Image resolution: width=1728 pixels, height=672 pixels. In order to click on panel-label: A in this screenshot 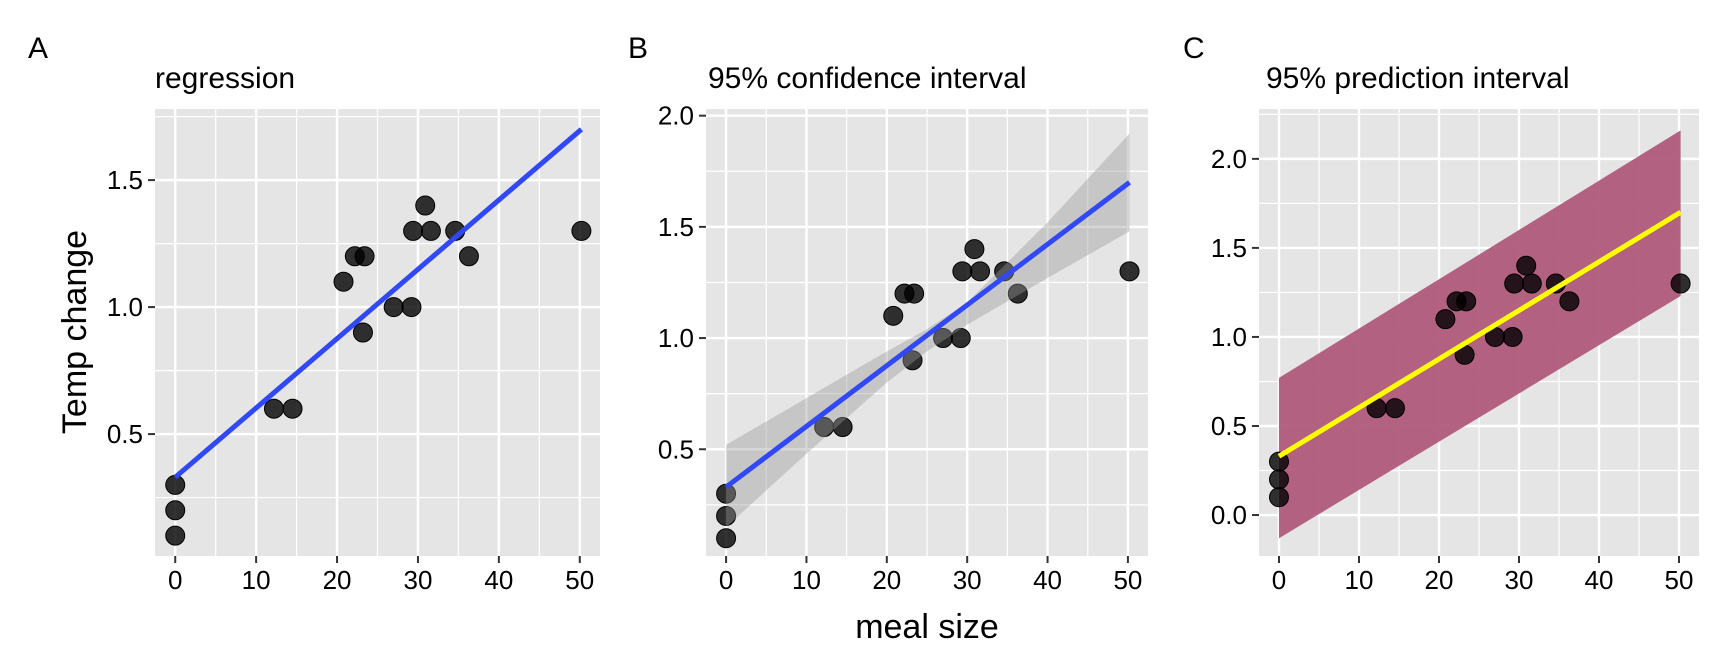, I will do `click(38, 48)`.